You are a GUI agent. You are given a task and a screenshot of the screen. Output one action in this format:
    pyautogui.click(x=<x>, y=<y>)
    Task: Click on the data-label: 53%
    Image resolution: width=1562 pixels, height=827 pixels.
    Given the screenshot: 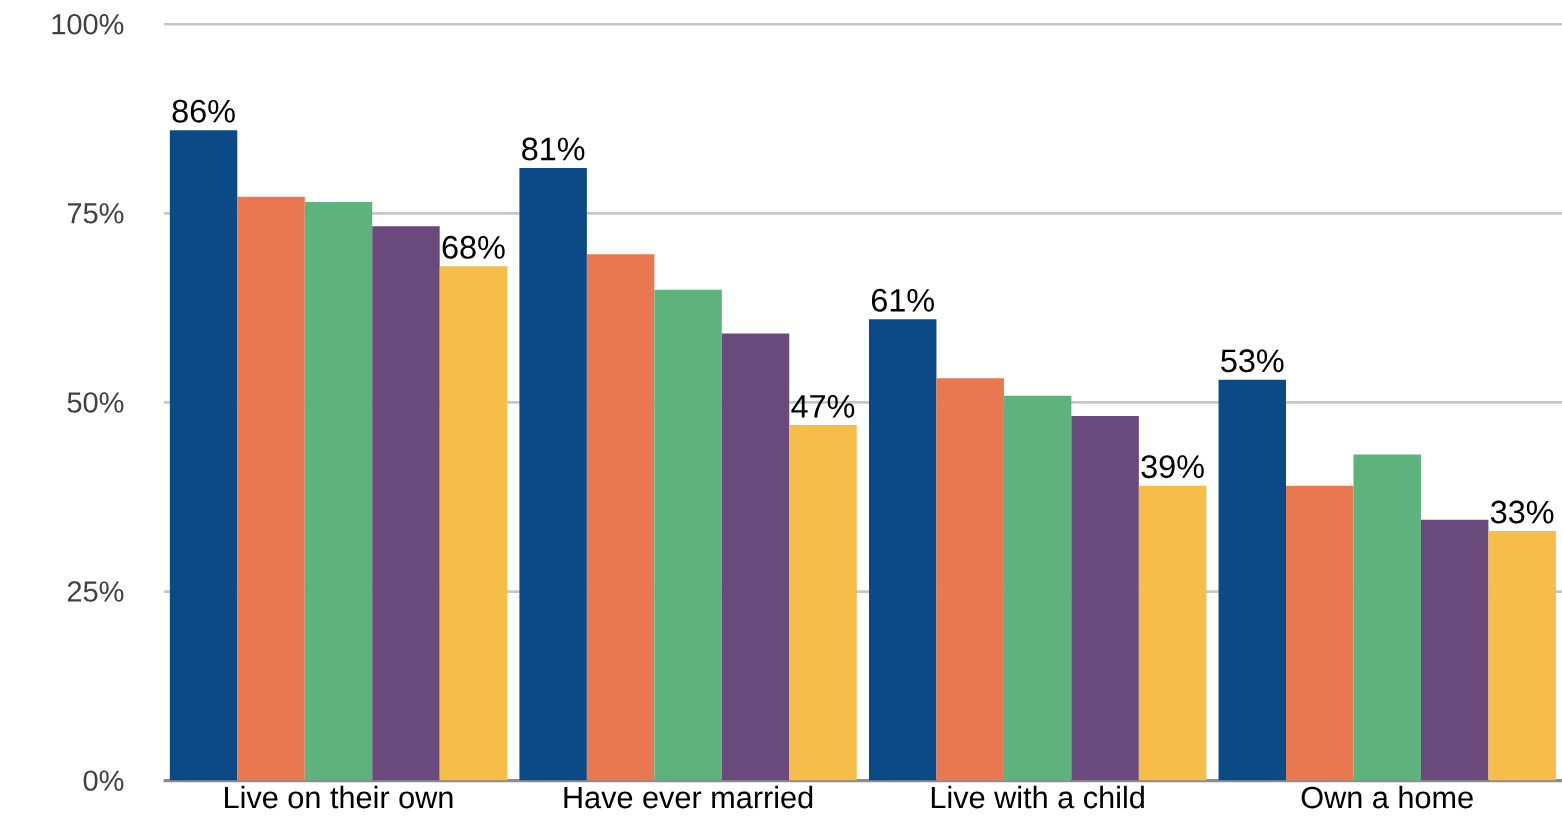 What is the action you would take?
    pyautogui.click(x=1252, y=361)
    